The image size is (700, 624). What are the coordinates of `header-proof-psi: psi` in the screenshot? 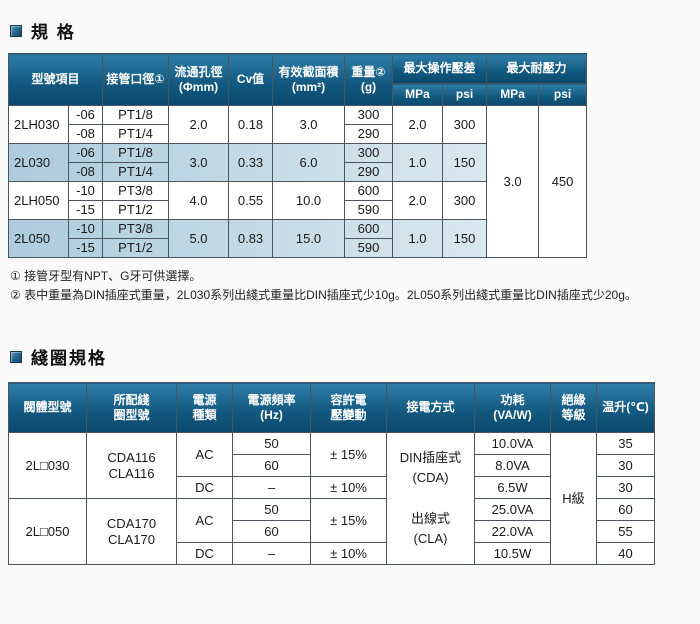 It's located at (563, 94).